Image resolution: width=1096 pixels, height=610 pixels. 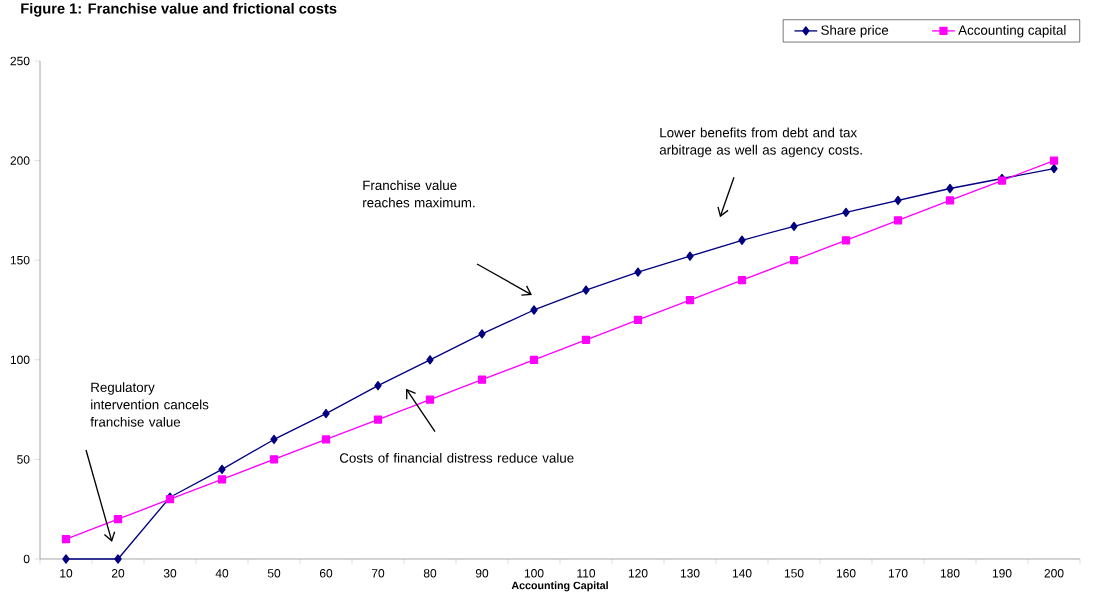 I want to click on y-tick-label: 0, so click(x=26, y=559).